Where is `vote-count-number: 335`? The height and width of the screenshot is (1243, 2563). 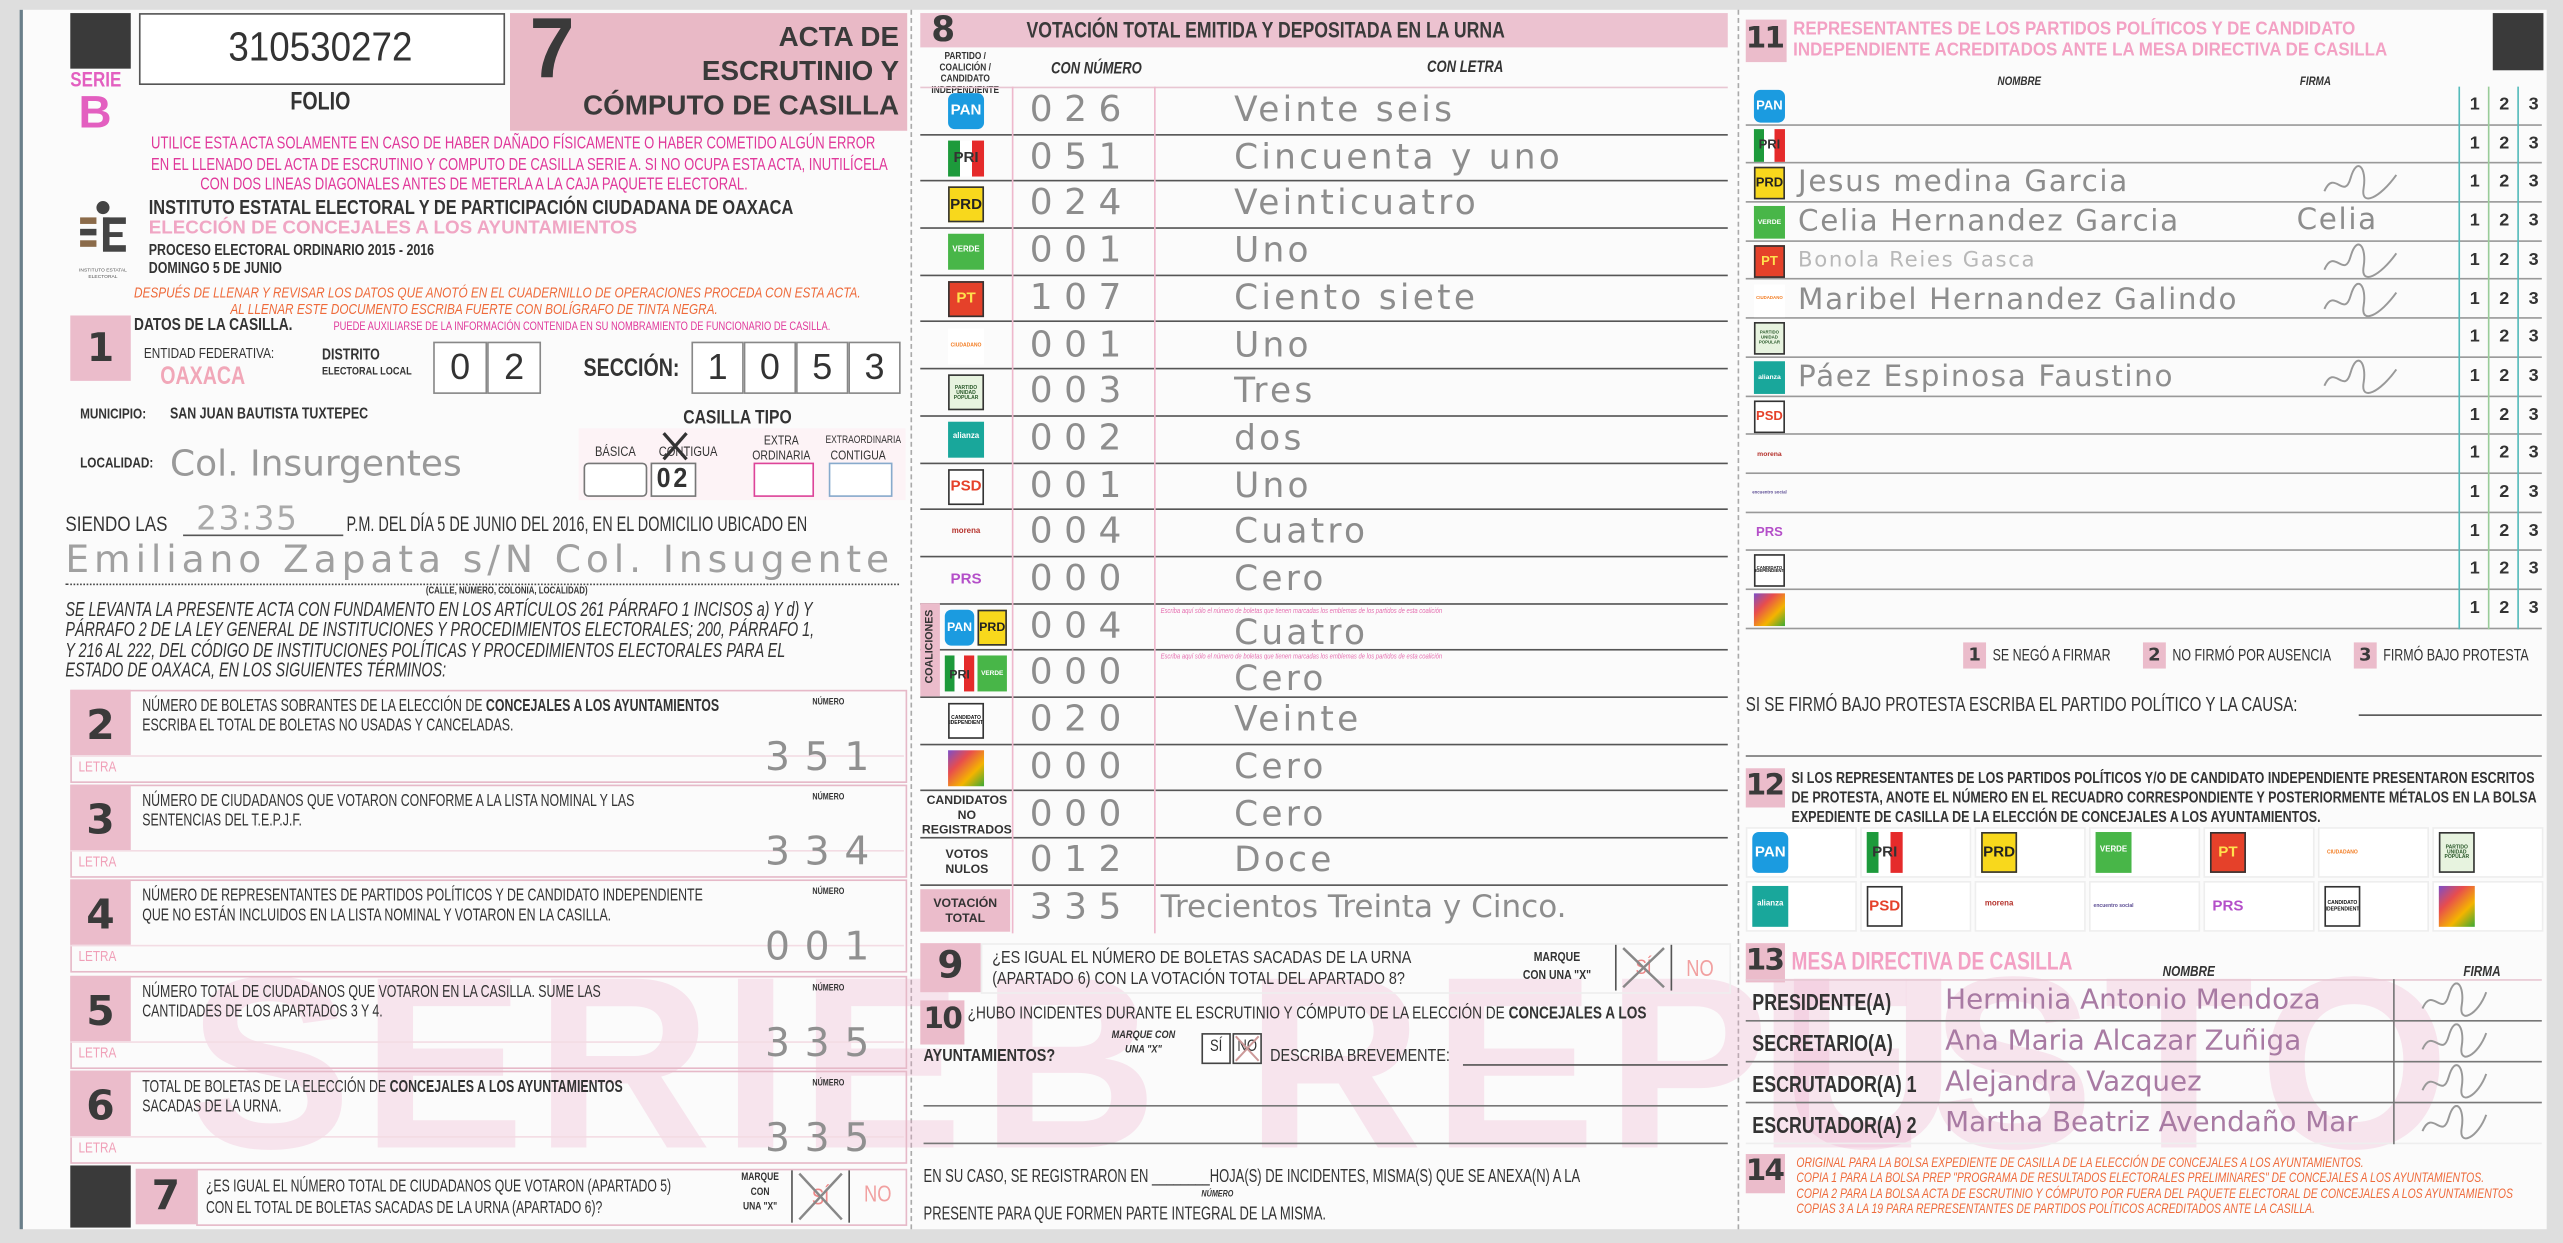
vote-count-number: 335 is located at coordinates (1081, 908).